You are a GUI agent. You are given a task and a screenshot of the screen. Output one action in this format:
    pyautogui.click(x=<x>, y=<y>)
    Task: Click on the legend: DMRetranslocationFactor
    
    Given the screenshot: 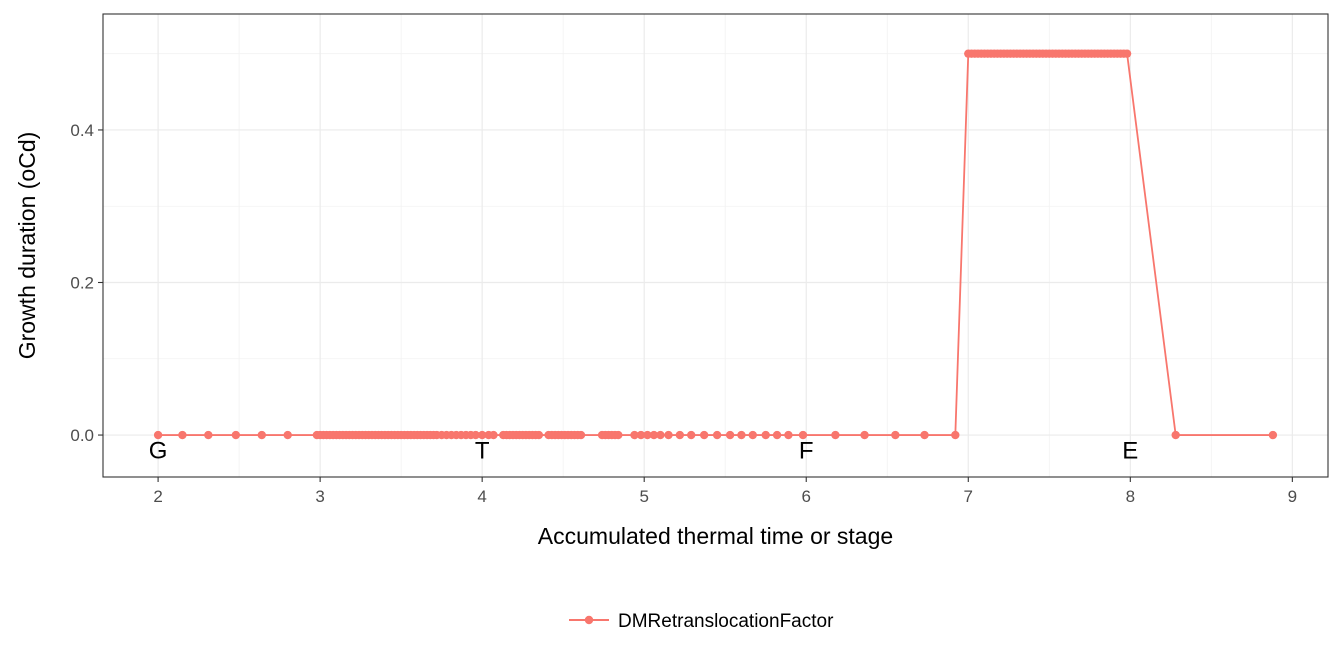 What is the action you would take?
    pyautogui.click(x=701, y=621)
    